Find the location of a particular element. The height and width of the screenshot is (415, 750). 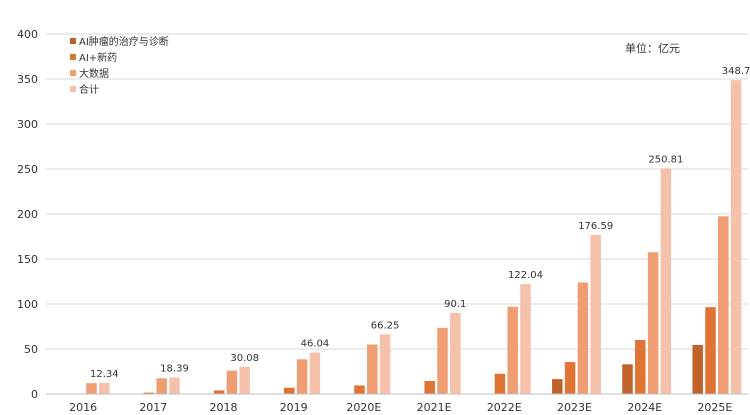

data-label: 176.59 is located at coordinates (595, 226).